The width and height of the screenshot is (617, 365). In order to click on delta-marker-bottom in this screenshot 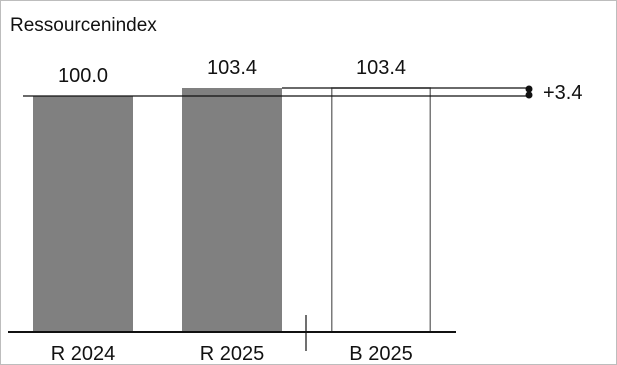, I will do `click(529, 95)`.